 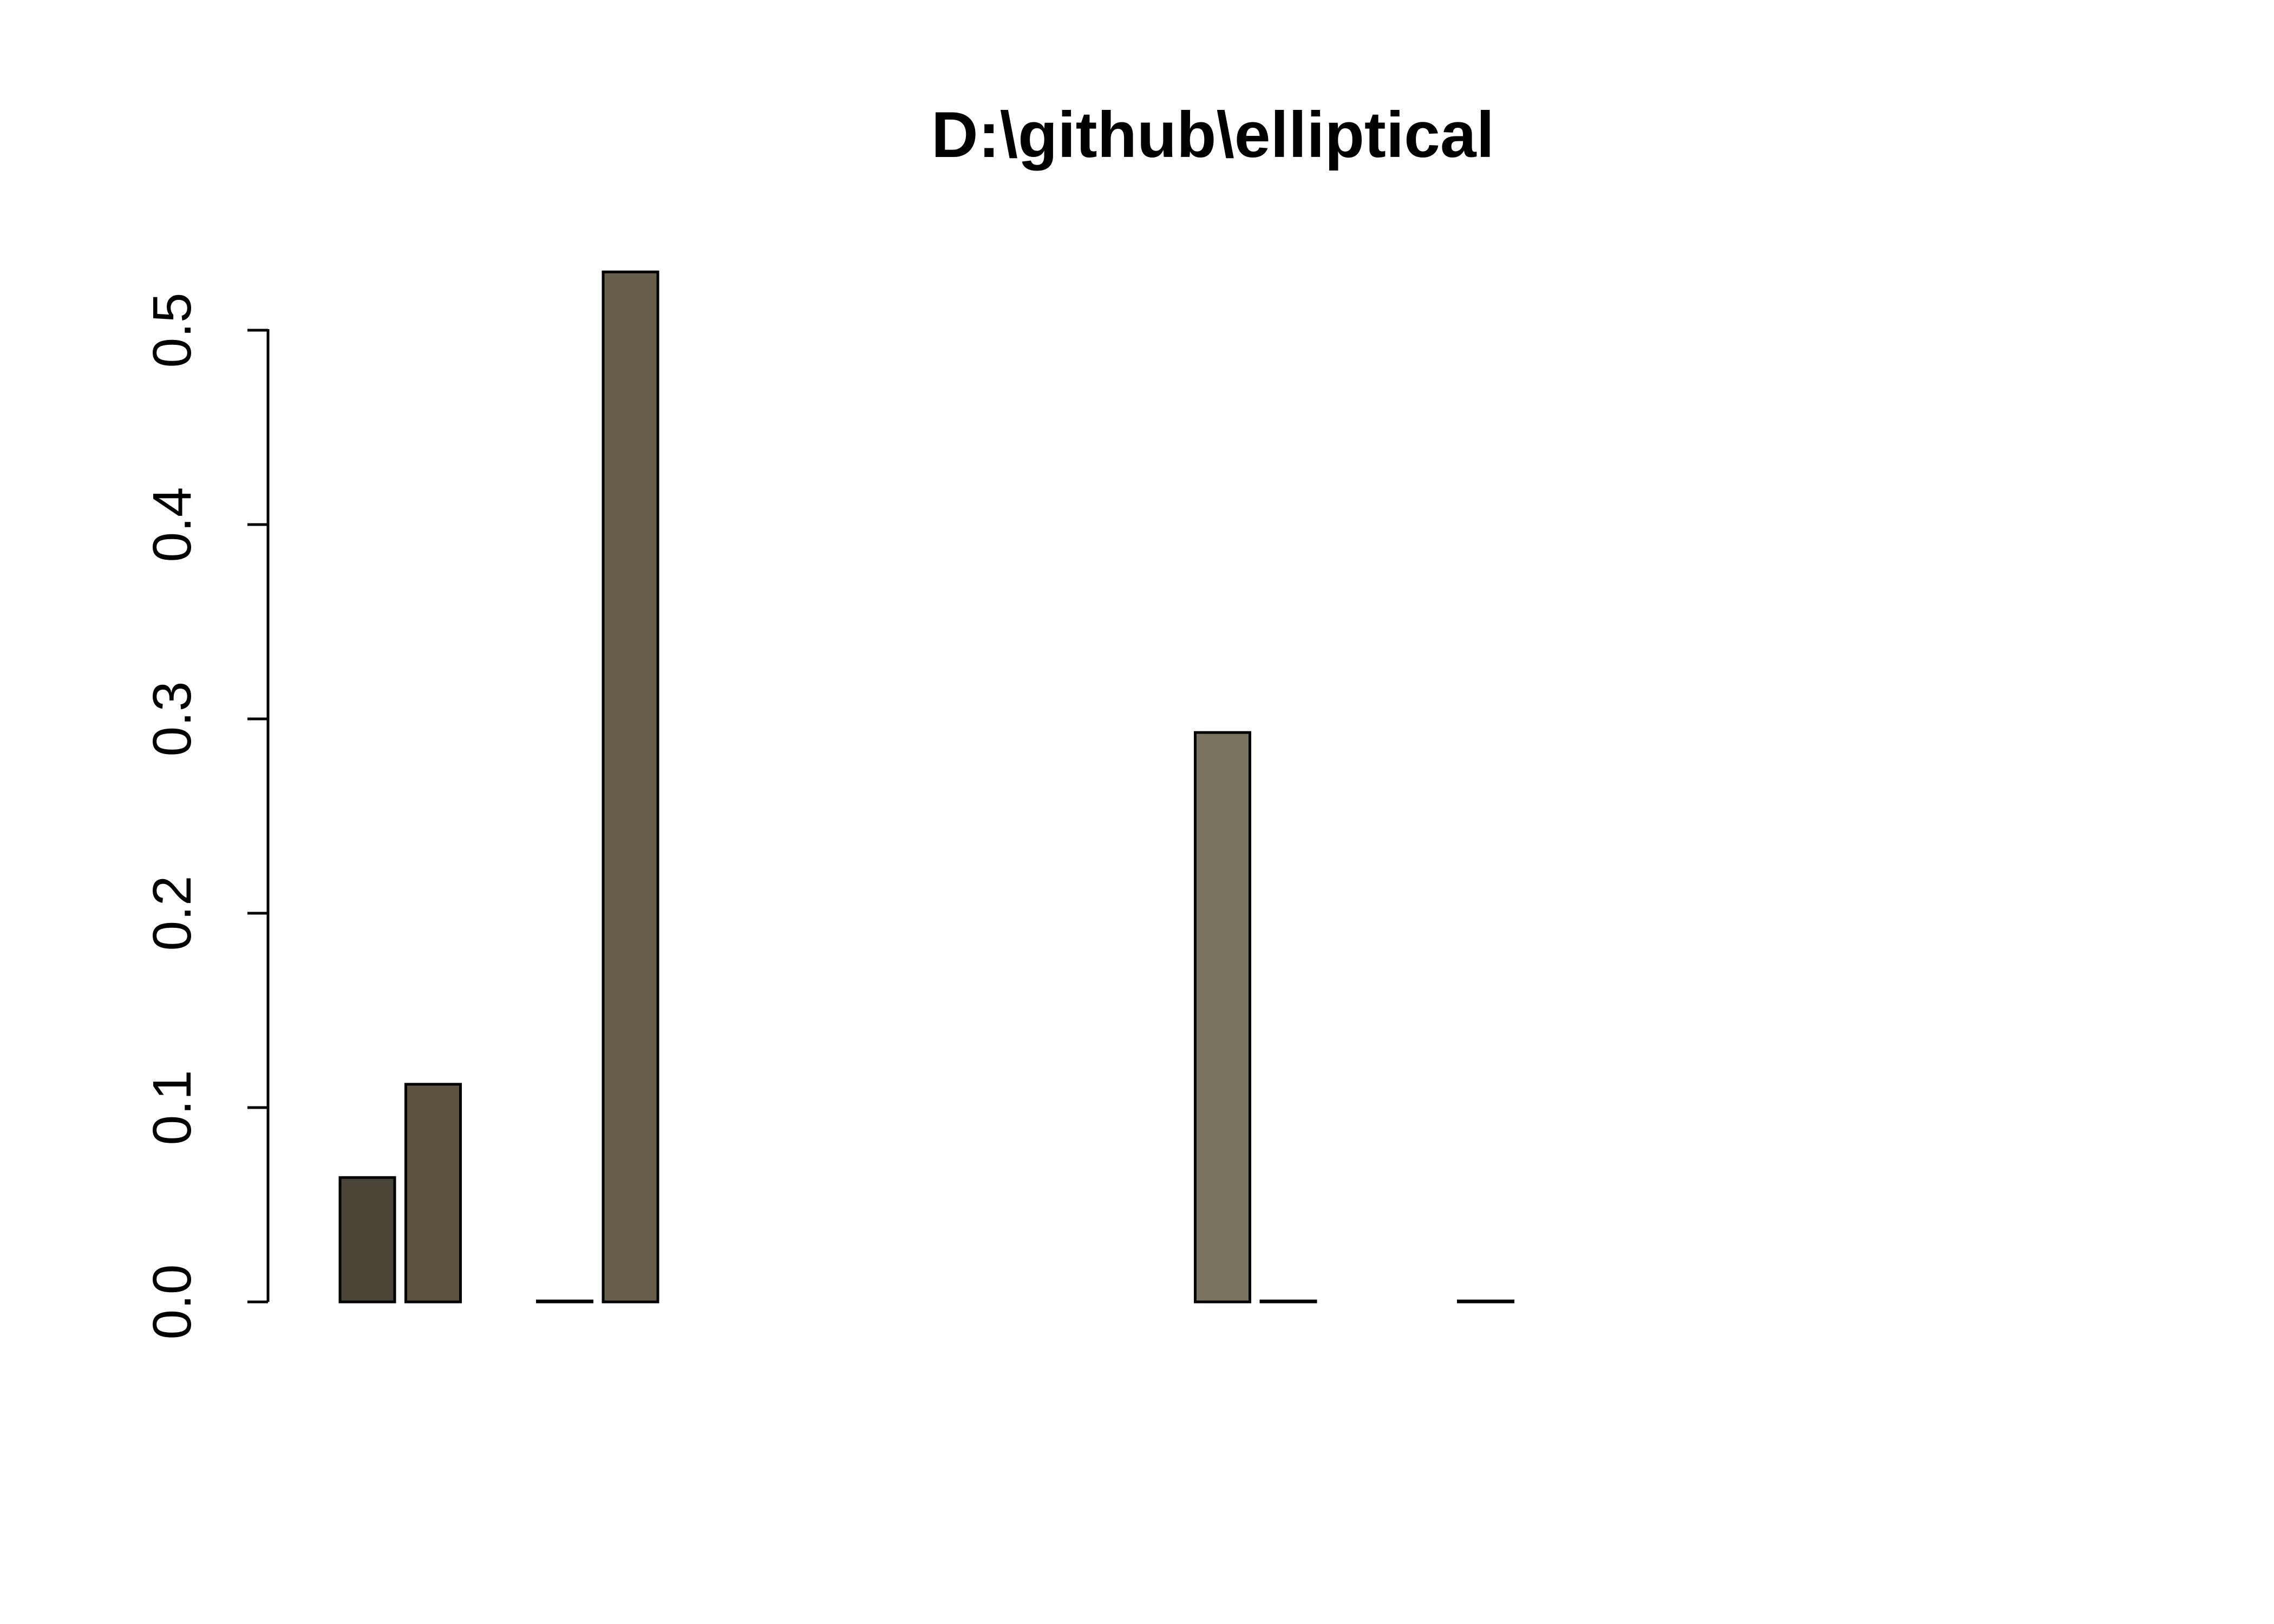 What do you see at coordinates (172, 913) in the screenshot?
I see `y-tick-label: 0.2` at bounding box center [172, 913].